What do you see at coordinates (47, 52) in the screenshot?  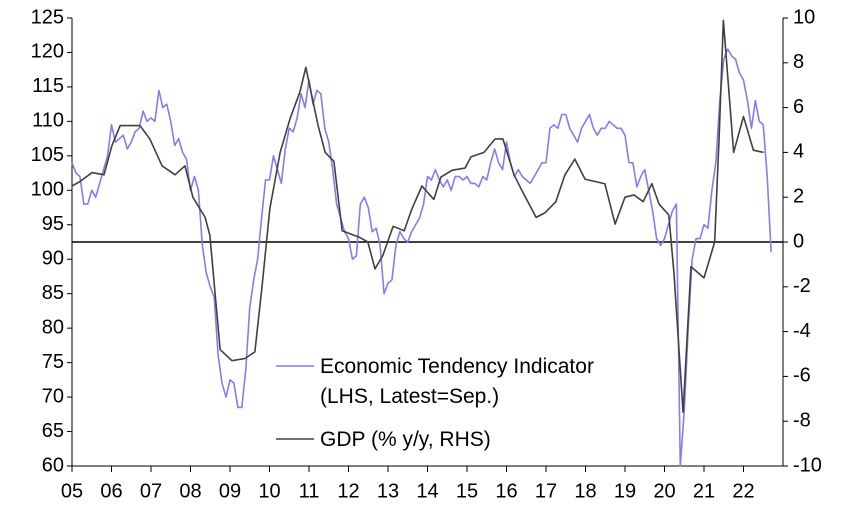 I see `y-tick-label: 120` at bounding box center [47, 52].